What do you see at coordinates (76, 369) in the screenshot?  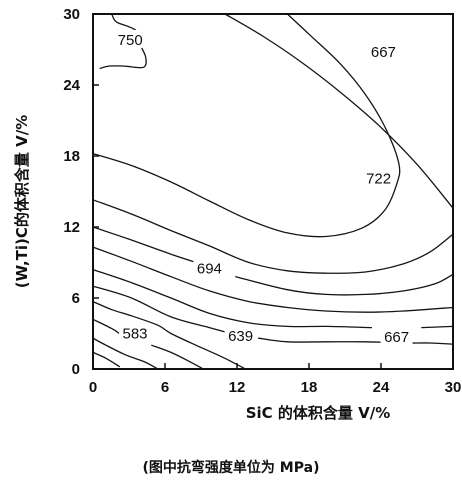 I see `y-tick-label: 0` at bounding box center [76, 369].